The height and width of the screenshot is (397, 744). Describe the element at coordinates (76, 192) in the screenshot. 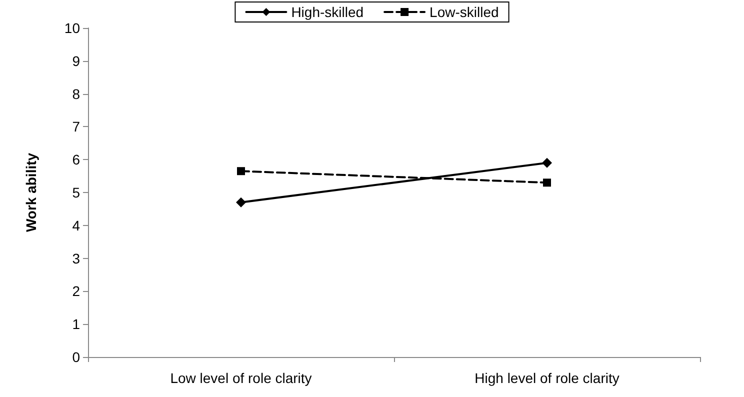

I see `y-tick-label: 5` at that location.